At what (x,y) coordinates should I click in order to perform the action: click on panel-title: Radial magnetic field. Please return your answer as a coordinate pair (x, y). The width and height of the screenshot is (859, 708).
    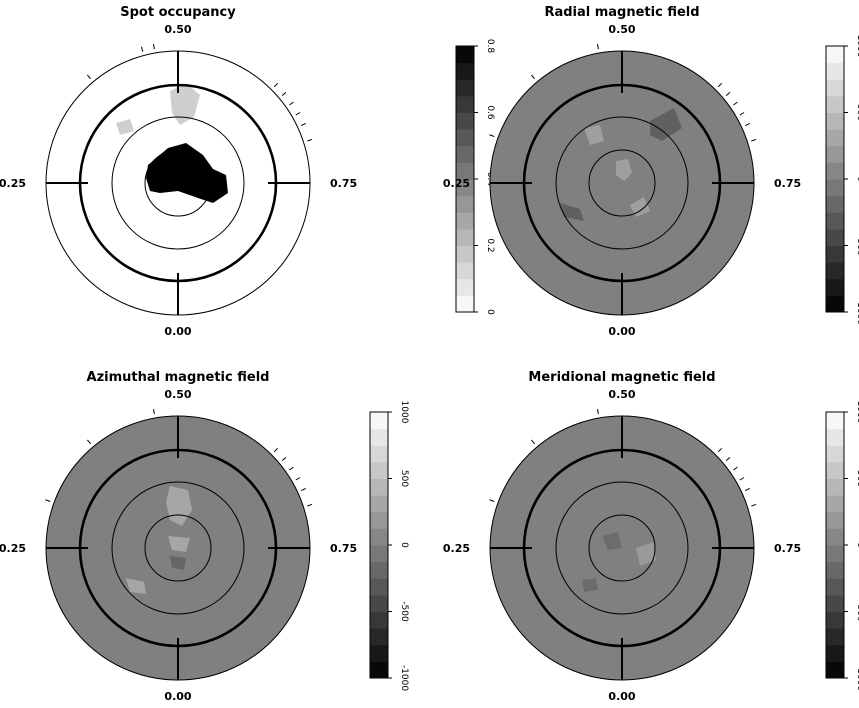
    Looking at the image, I should click on (621, 12).